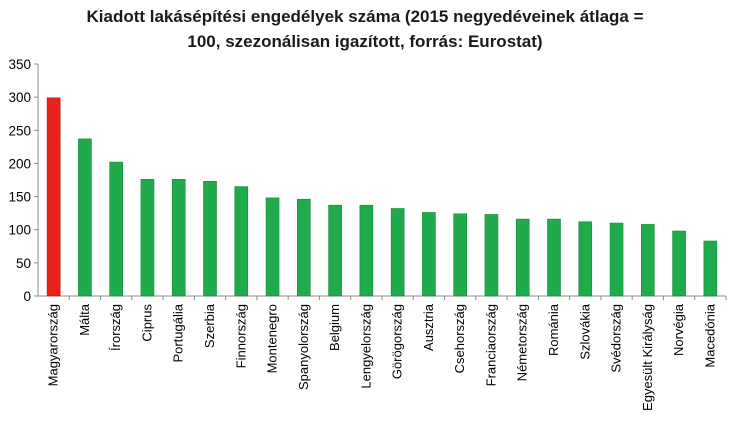 The image size is (730, 429). What do you see at coordinates (647, 357) in the screenshot?
I see `x-tick-label: Egyesült Királyság` at bounding box center [647, 357].